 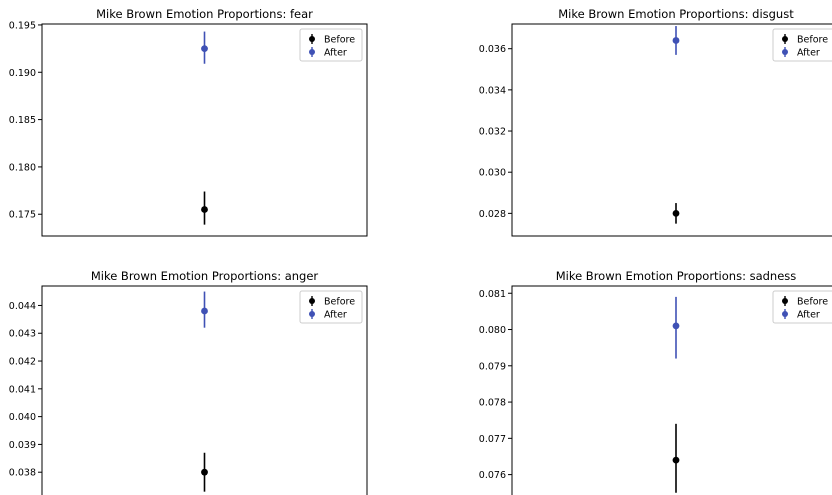 What do you see at coordinates (492, 475) in the screenshot?
I see `y-tick-label: 0.076` at bounding box center [492, 475].